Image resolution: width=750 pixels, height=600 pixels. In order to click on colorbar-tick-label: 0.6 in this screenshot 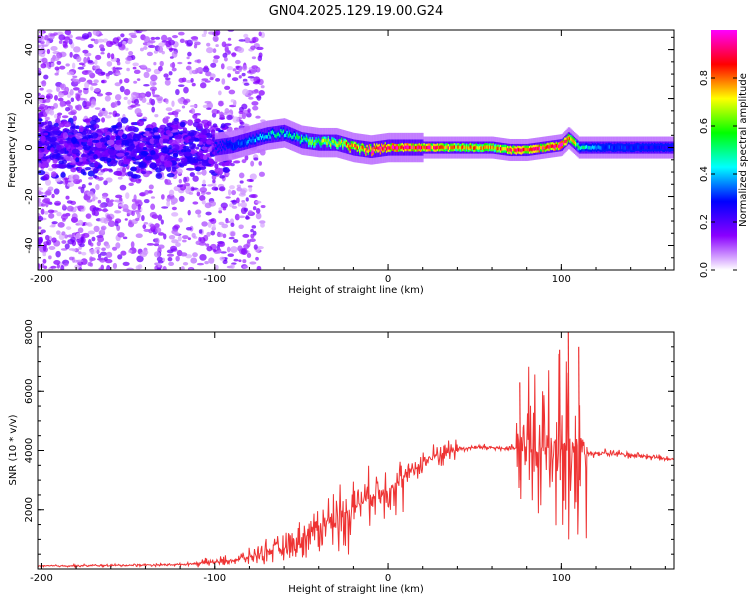, I will do `click(704, 126)`.